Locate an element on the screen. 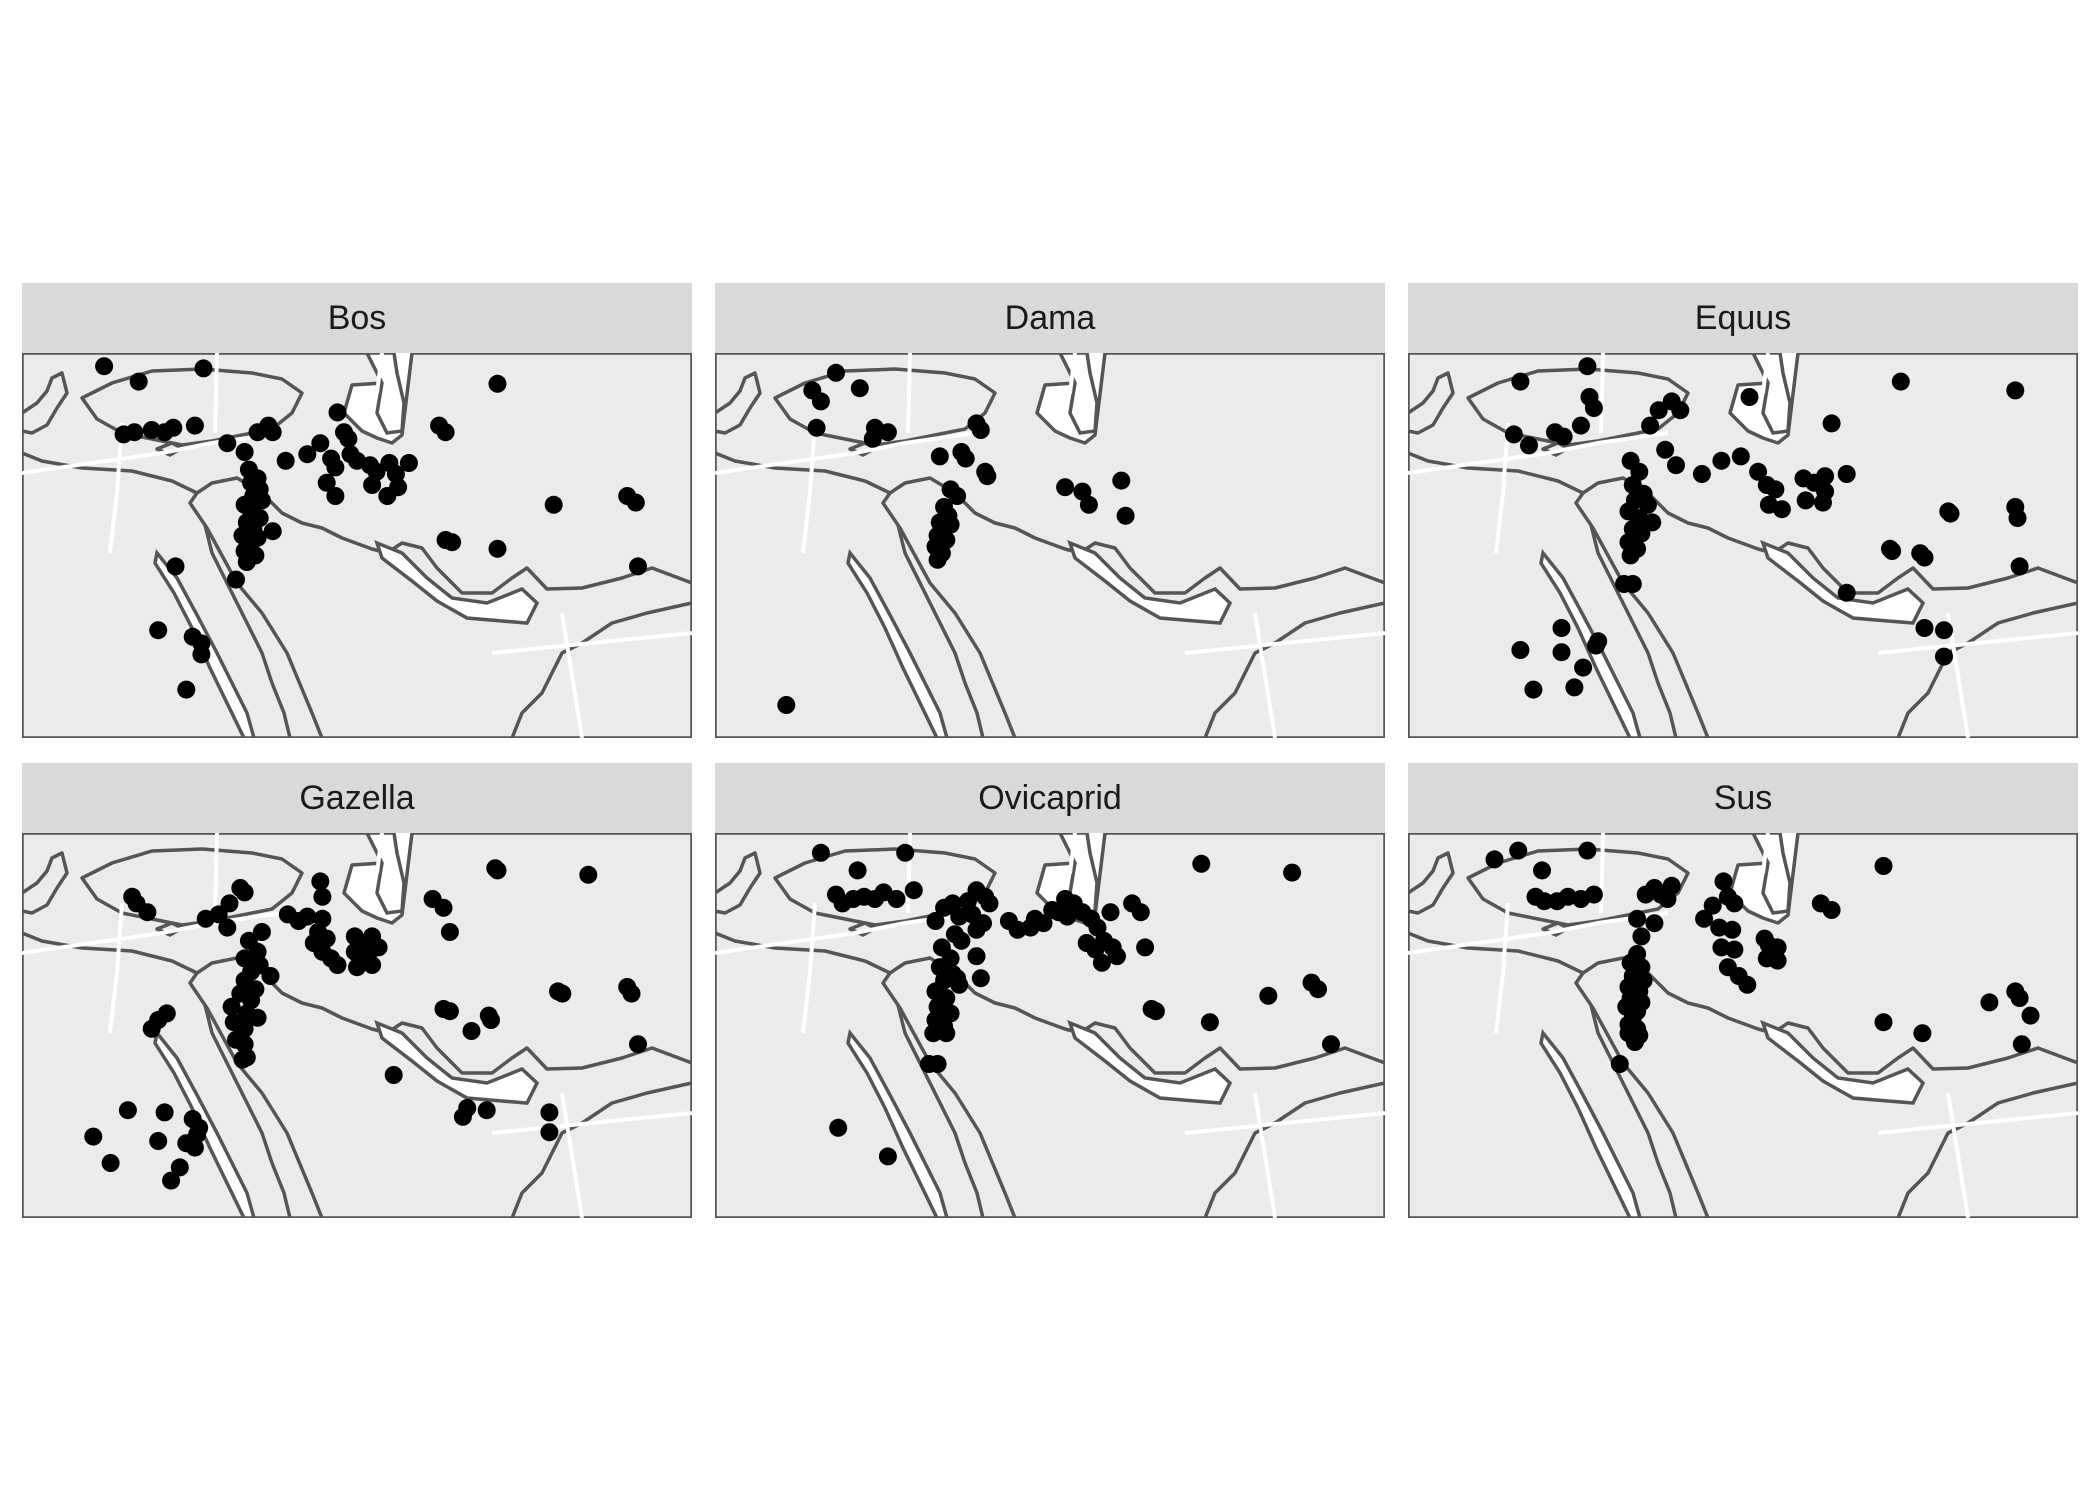  facet-strip: Ovicaprid is located at coordinates (1050, 798).